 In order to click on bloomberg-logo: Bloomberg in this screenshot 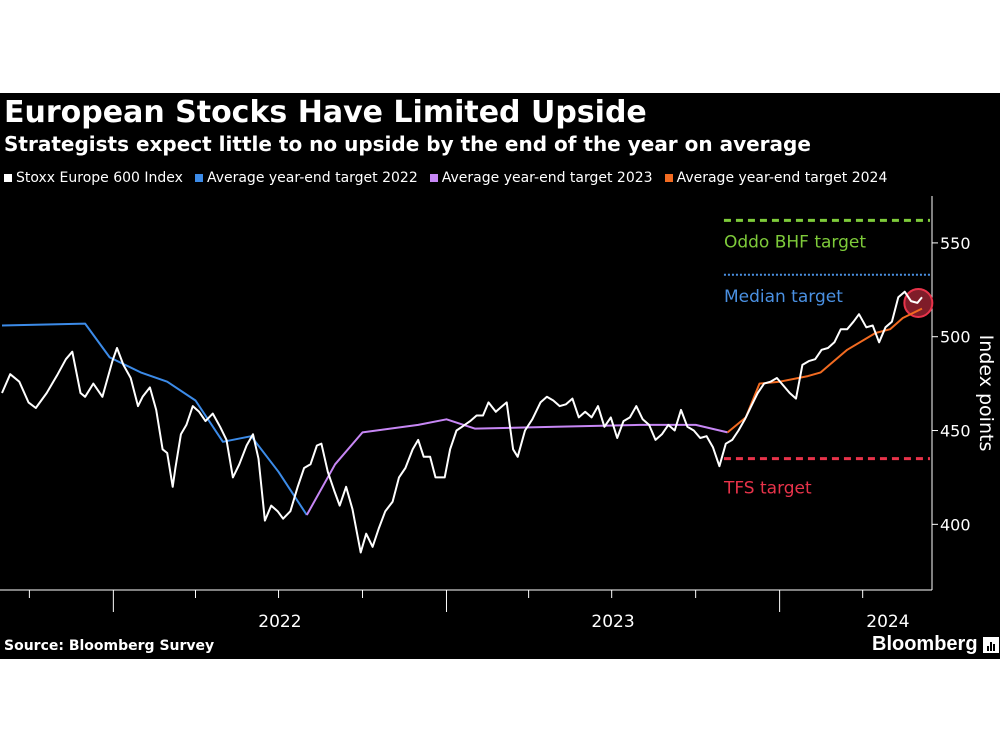, I will do `click(935, 644)`.